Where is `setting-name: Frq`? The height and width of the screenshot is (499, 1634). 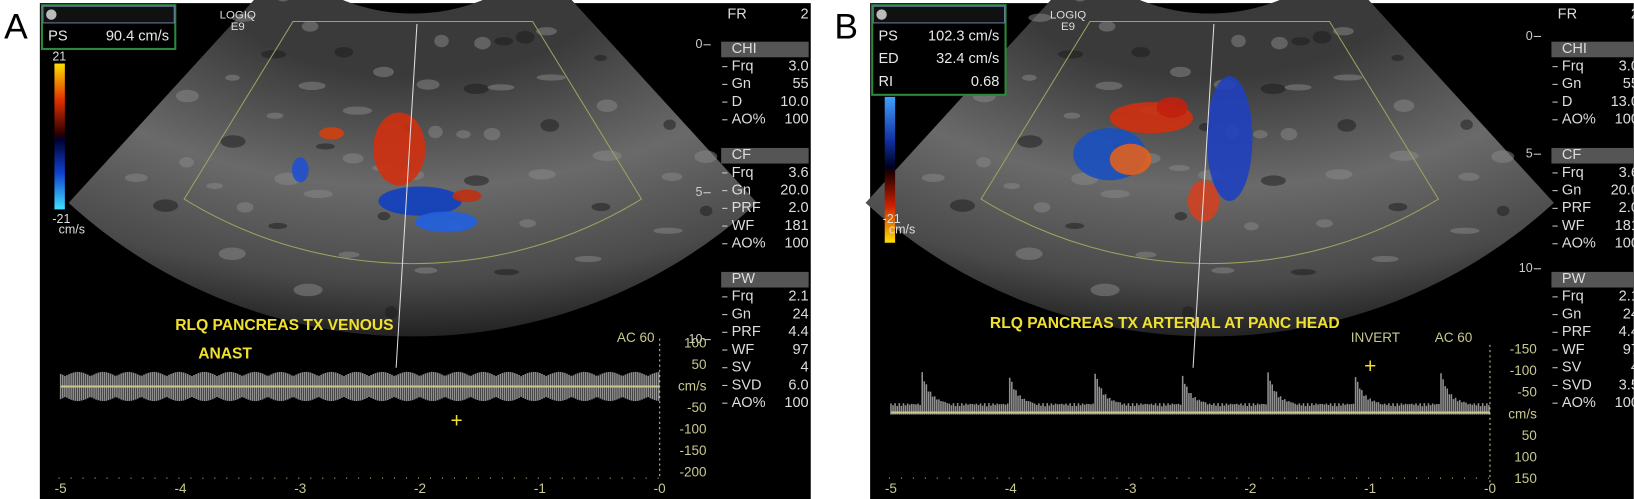
setting-name: Frq is located at coordinates (743, 67).